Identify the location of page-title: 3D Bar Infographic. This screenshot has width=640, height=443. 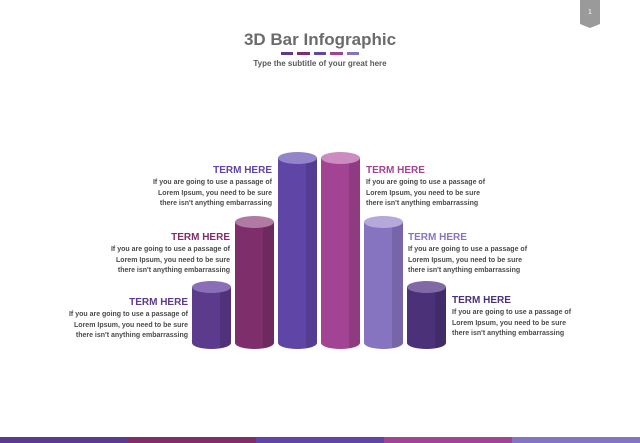
(320, 39).